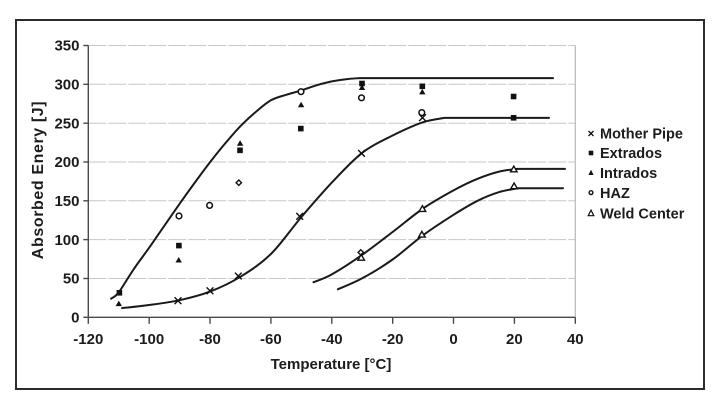 The image size is (720, 413). I want to click on svg-text: HAZ, so click(615, 194).